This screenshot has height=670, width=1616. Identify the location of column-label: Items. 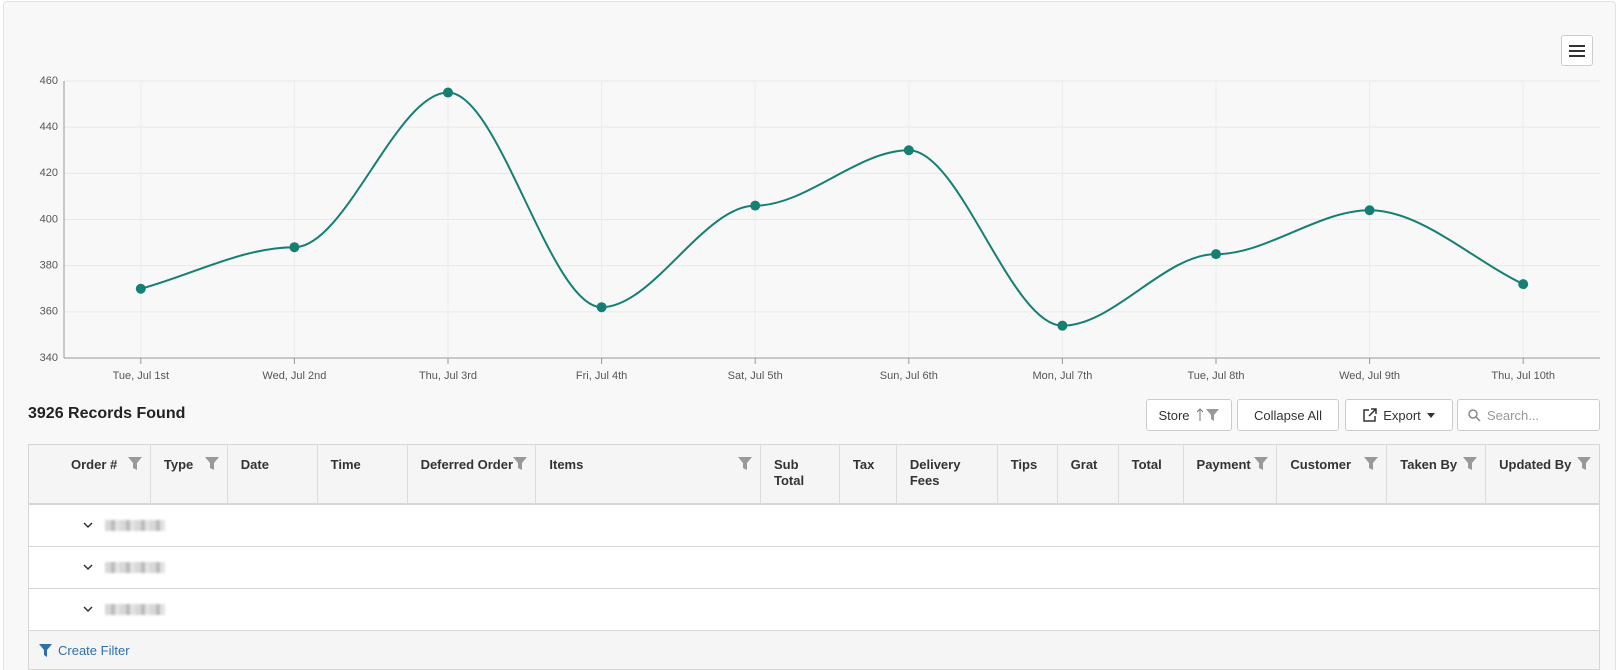
(566, 464).